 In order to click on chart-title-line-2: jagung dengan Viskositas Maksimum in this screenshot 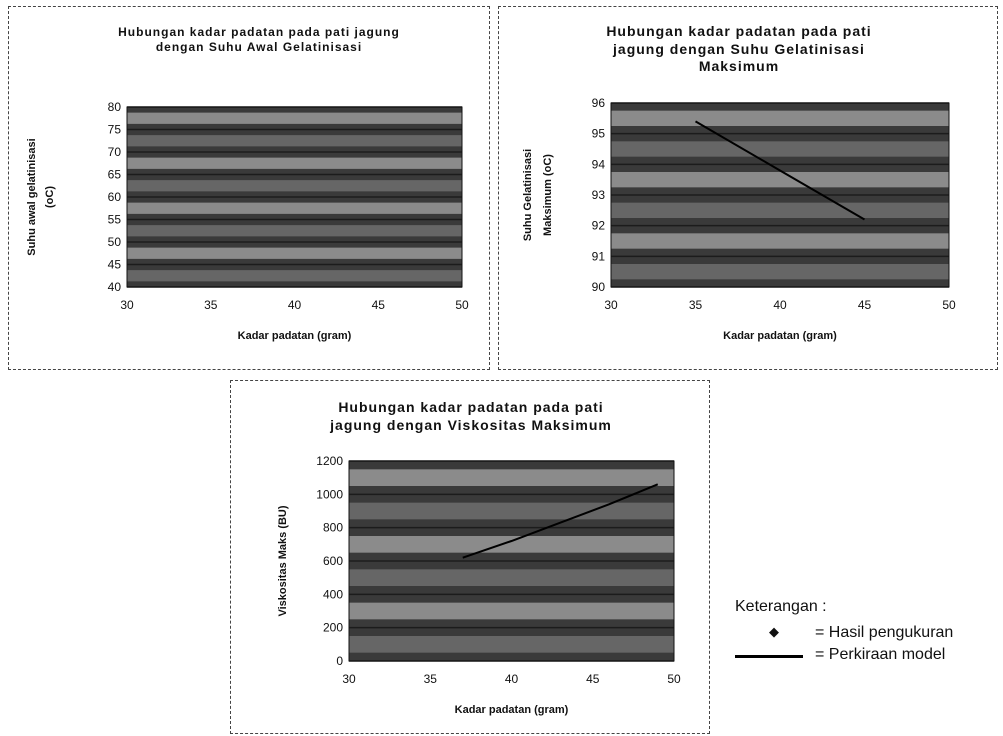, I will do `click(471, 424)`.